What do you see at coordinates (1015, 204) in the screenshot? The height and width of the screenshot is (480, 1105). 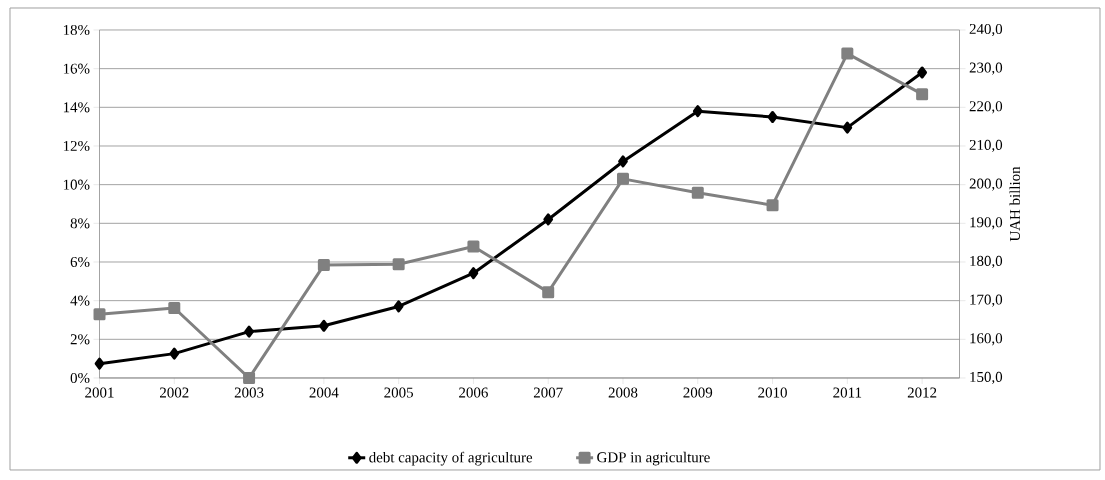 I see `y2-axis-title: UAH billion` at bounding box center [1015, 204].